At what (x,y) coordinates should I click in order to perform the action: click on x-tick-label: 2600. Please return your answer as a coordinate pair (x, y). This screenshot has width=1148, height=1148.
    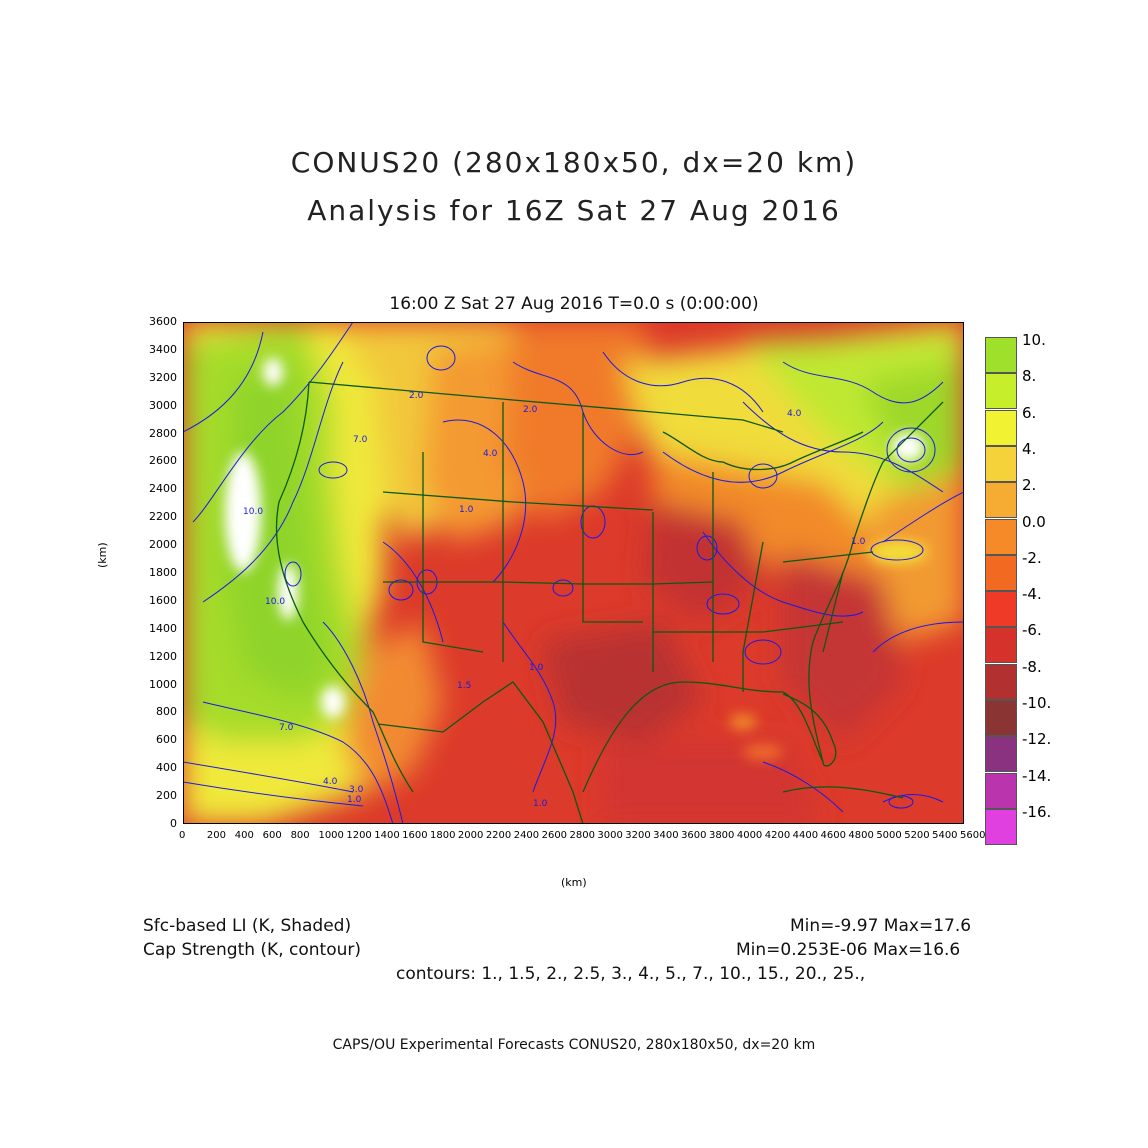
    Looking at the image, I should click on (554, 835).